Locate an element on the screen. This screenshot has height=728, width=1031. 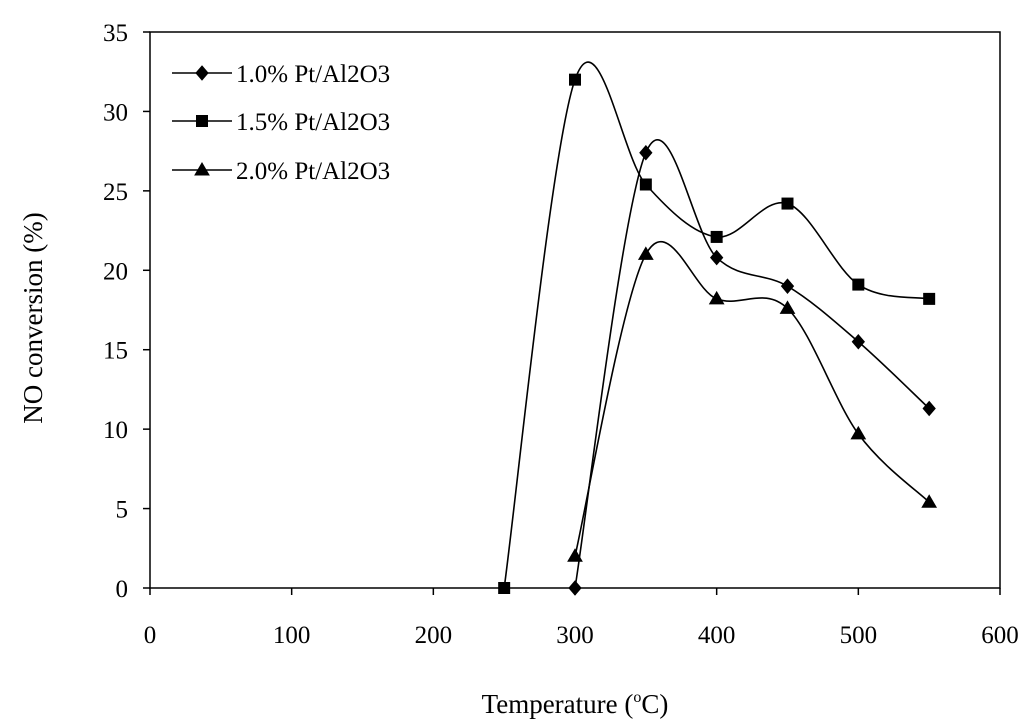
x-axis-ticks: 0 100 200 300 400 500 600 is located at coordinates (581, 618).